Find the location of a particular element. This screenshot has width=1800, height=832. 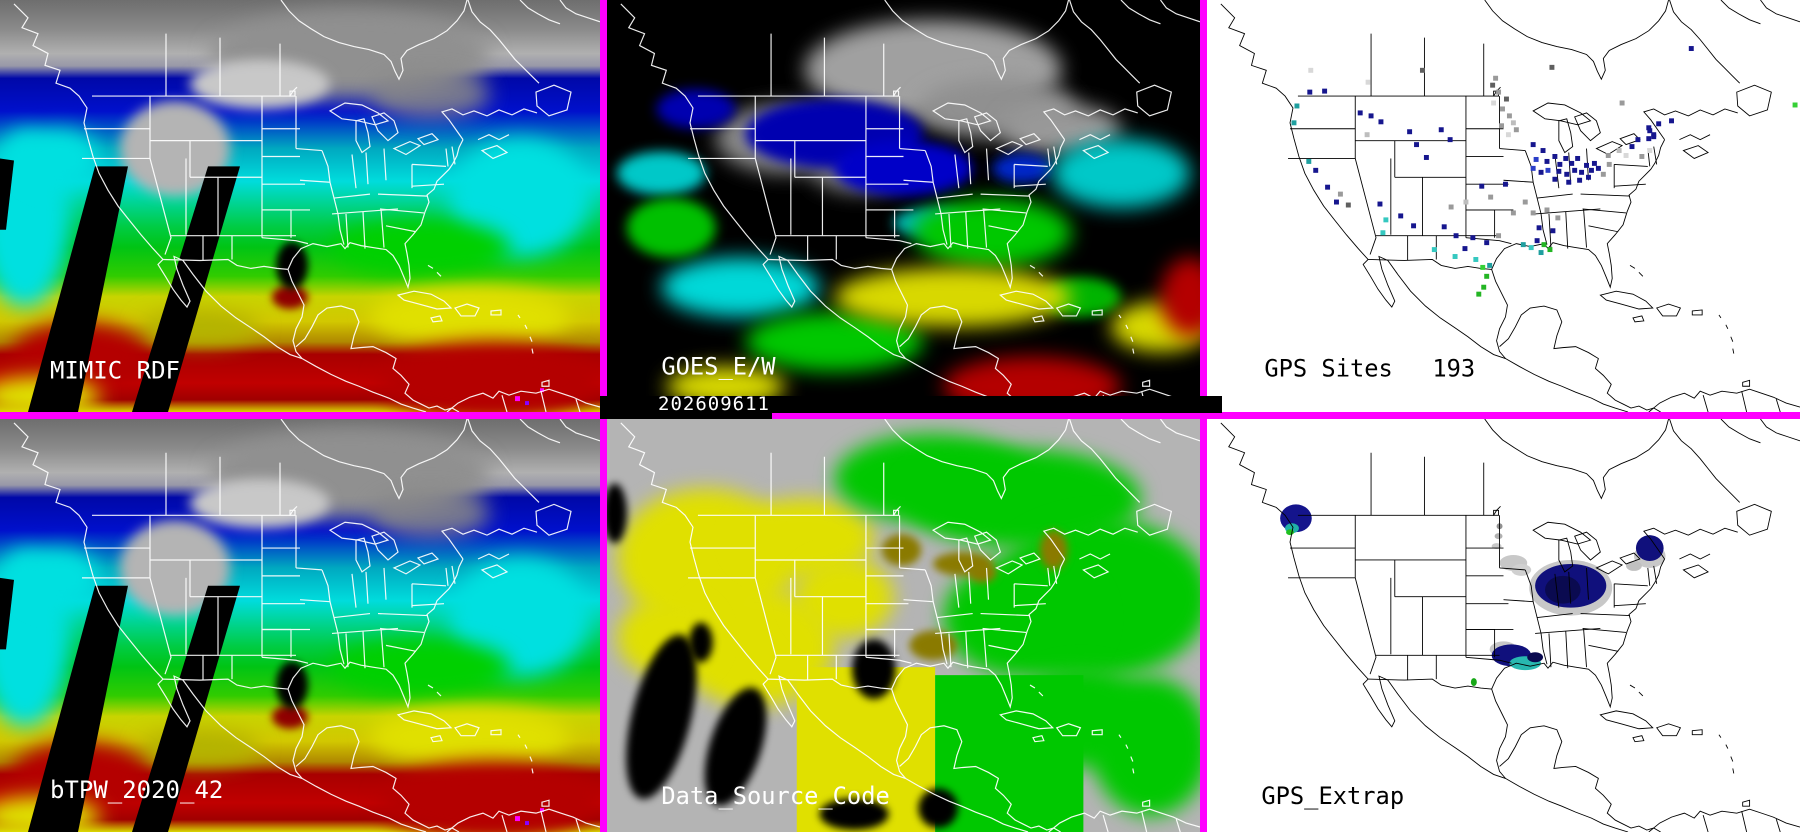

timestamp-bar: 202609611 is located at coordinates (911, 404).